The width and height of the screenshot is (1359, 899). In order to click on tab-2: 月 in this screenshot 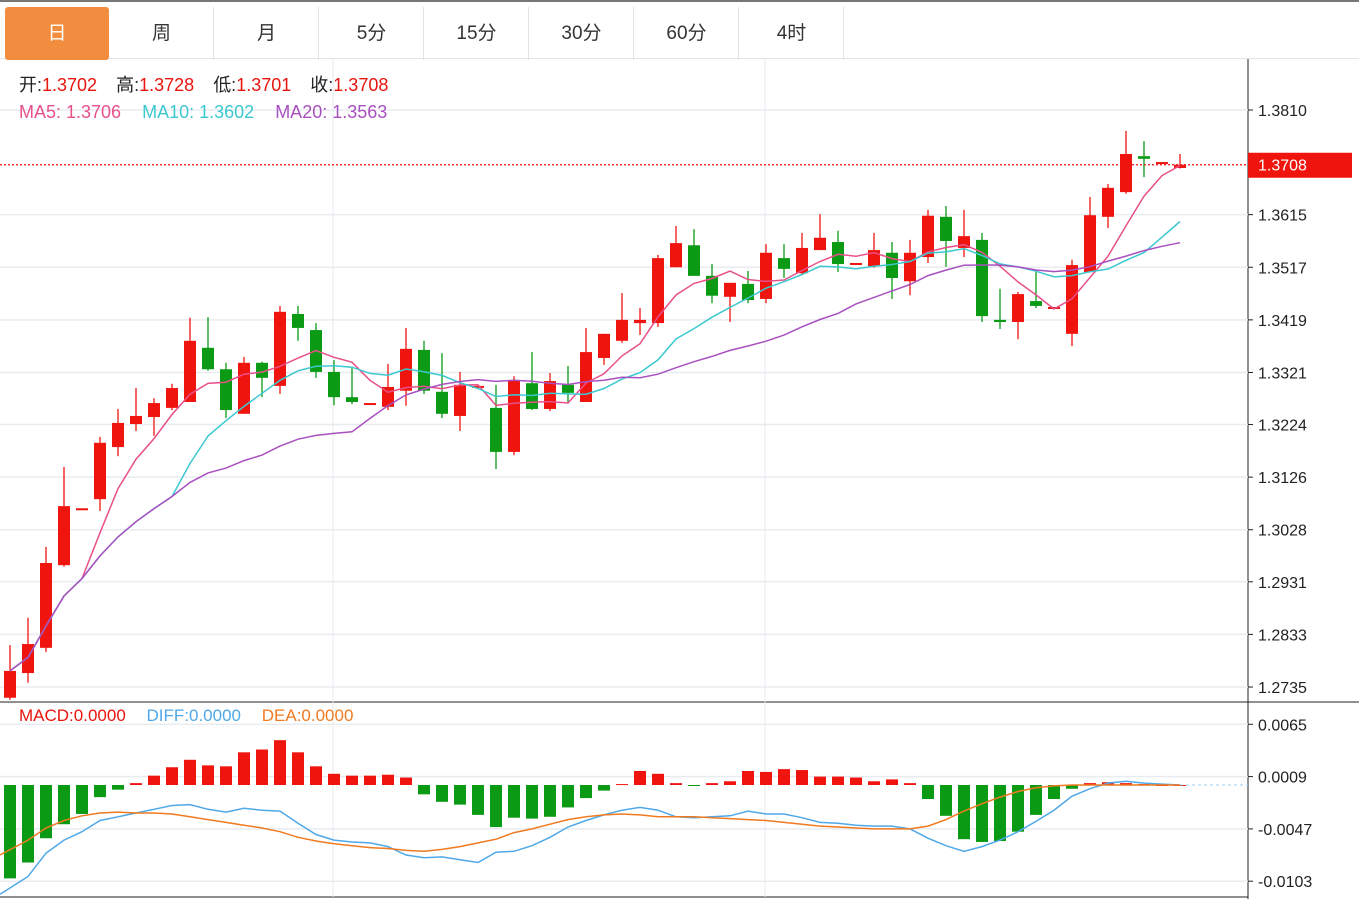, I will do `click(267, 33)`.